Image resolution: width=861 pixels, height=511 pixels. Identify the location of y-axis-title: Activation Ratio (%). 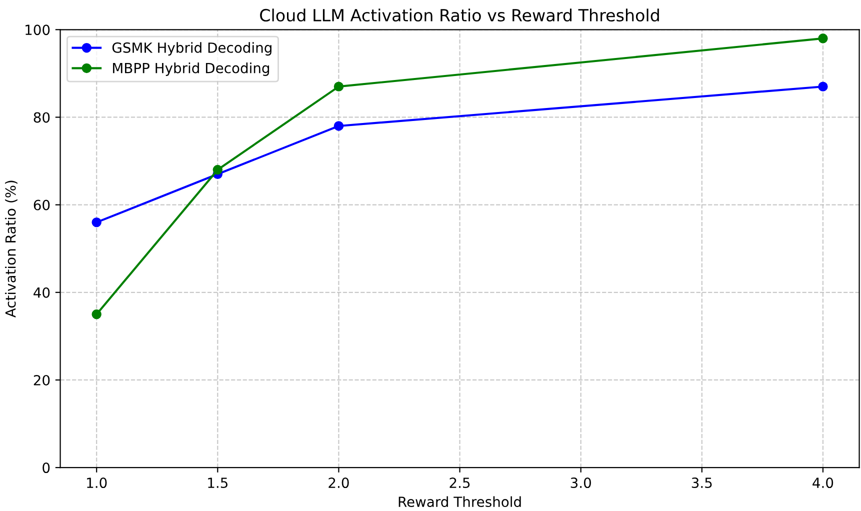
(11, 249).